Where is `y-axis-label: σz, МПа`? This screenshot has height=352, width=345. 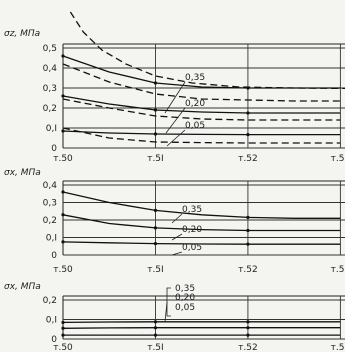
y-axis-label: σz, МПа is located at coordinates (22, 34).